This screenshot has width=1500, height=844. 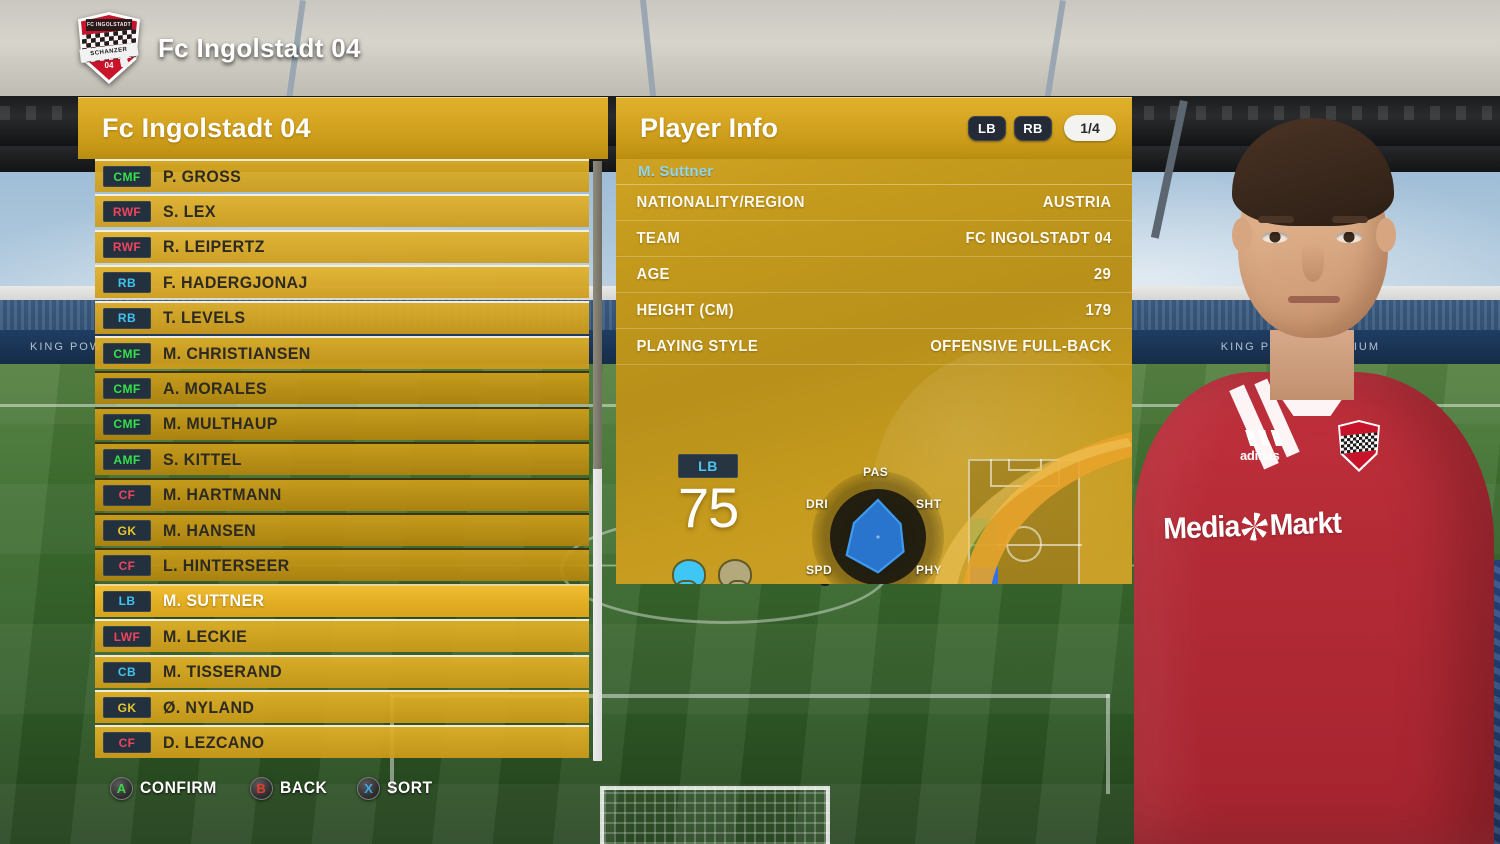 I want to click on action-label: BACK, so click(x=303, y=787).